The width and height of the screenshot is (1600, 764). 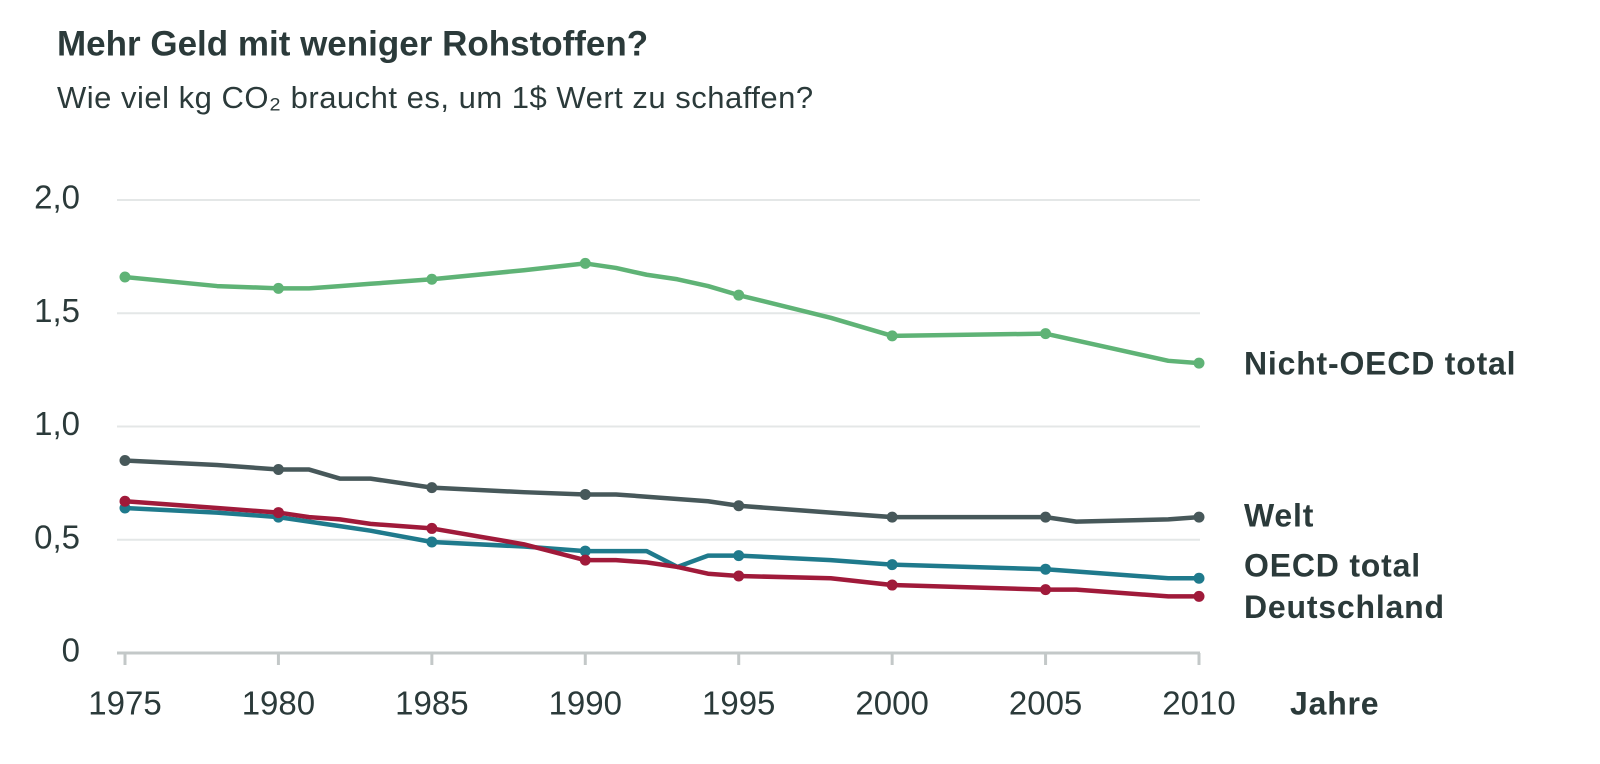 What do you see at coordinates (1045, 703) in the screenshot?
I see `x-tick-label: 2005` at bounding box center [1045, 703].